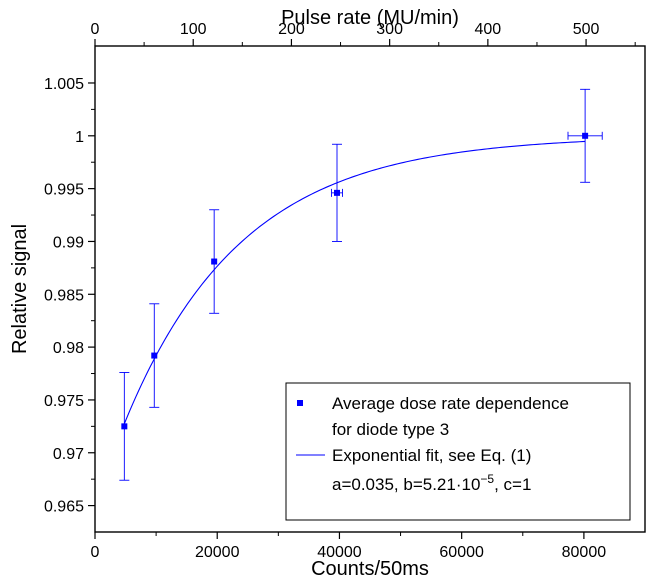 The height and width of the screenshot is (583, 650). I want to click on x-bottom-tick-label: 40000, so click(339, 552).